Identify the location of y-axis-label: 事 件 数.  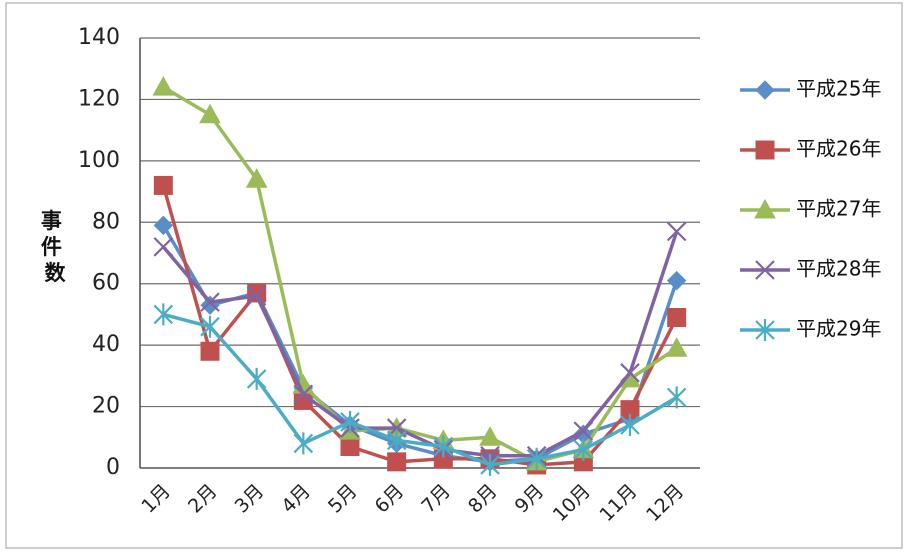
(55, 247).